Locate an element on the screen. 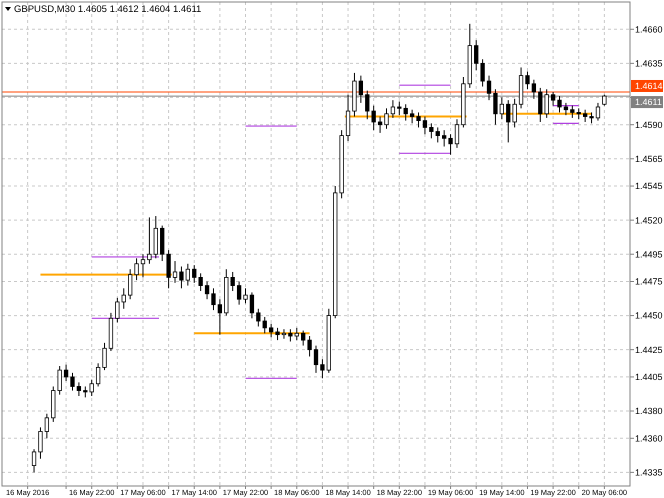 This screenshot has height=498, width=664. ref-line-label: 1.4614 is located at coordinates (649, 86).